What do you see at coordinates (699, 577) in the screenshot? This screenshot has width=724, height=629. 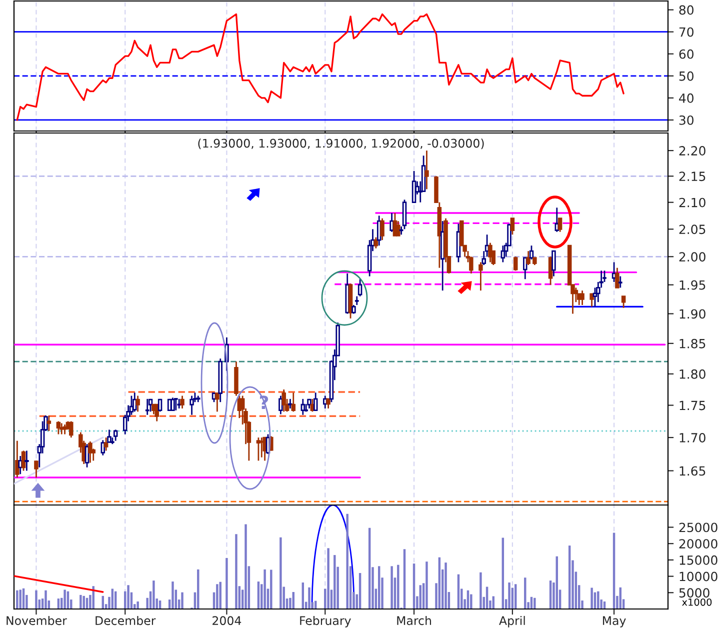 I see `y-tick-label: 10000` at bounding box center [699, 577].